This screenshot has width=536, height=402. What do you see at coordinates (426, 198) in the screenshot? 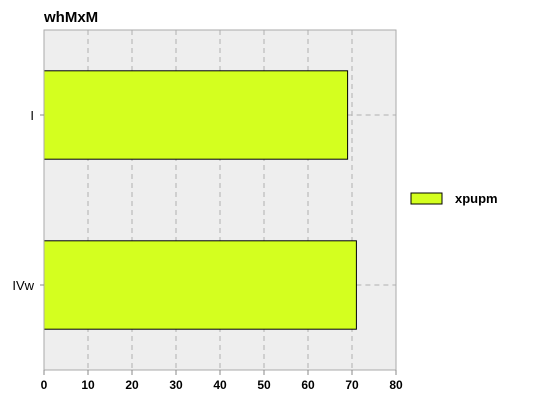
I see `legend-swatch` at bounding box center [426, 198].